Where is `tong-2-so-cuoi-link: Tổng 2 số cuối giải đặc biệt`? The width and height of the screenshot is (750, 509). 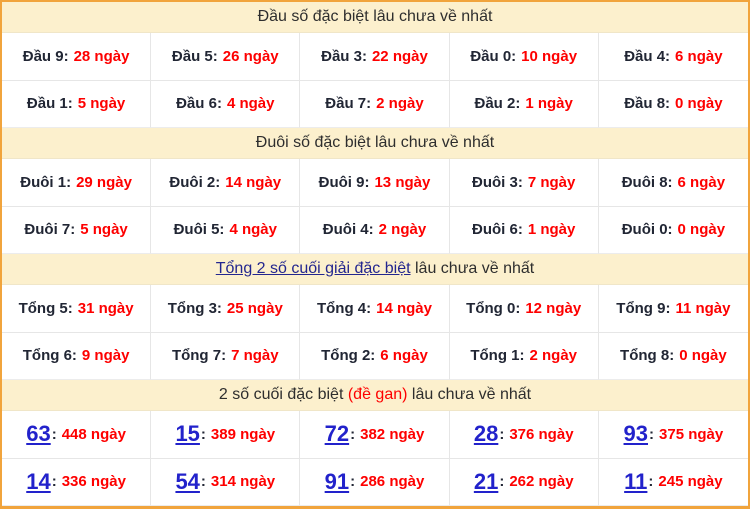
tong-2-so-cuoi-link: Tổng 2 số cuối giải đặc biệt is located at coordinates (313, 268).